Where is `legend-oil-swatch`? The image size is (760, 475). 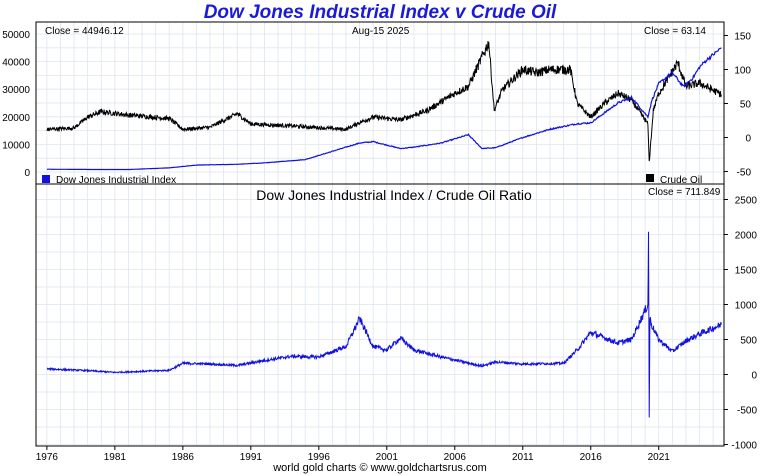
legend-oil-swatch is located at coordinates (650, 178).